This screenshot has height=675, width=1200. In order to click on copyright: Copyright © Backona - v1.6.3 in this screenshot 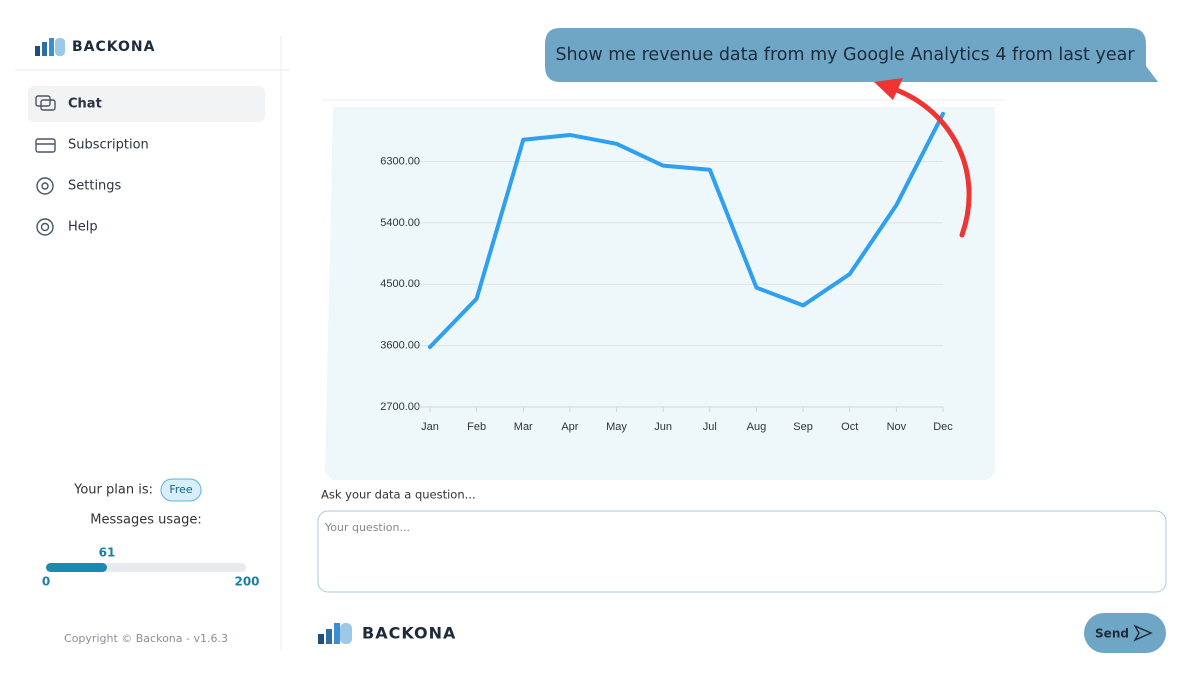, I will do `click(146, 638)`.